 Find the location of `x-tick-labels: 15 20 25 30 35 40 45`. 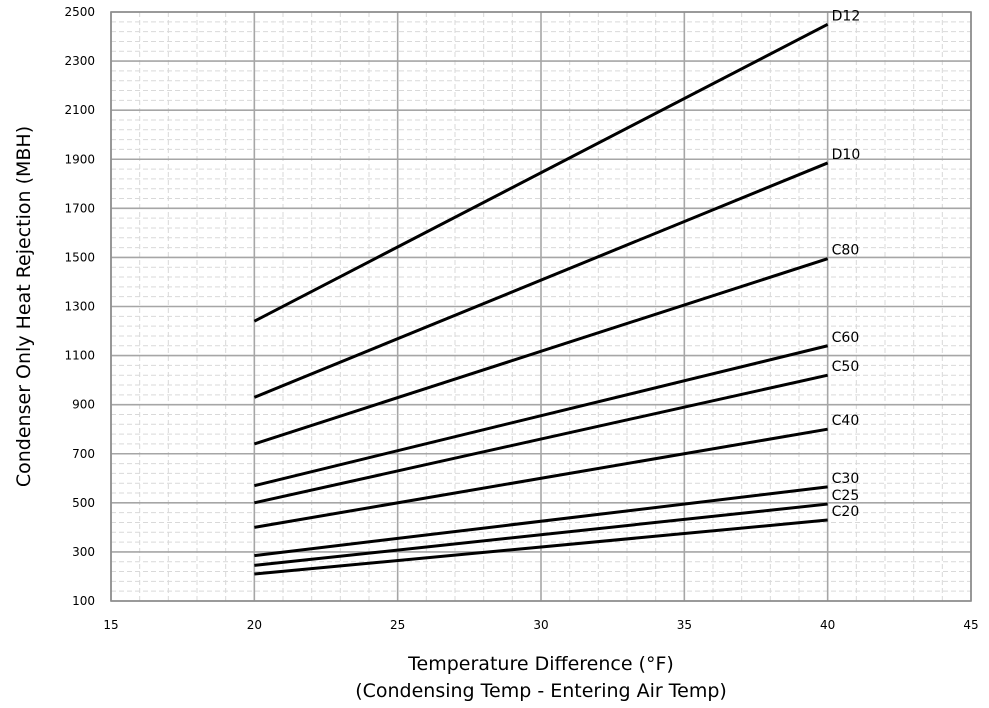

x-tick-labels: 15 20 25 30 35 40 45 is located at coordinates (540, 625).